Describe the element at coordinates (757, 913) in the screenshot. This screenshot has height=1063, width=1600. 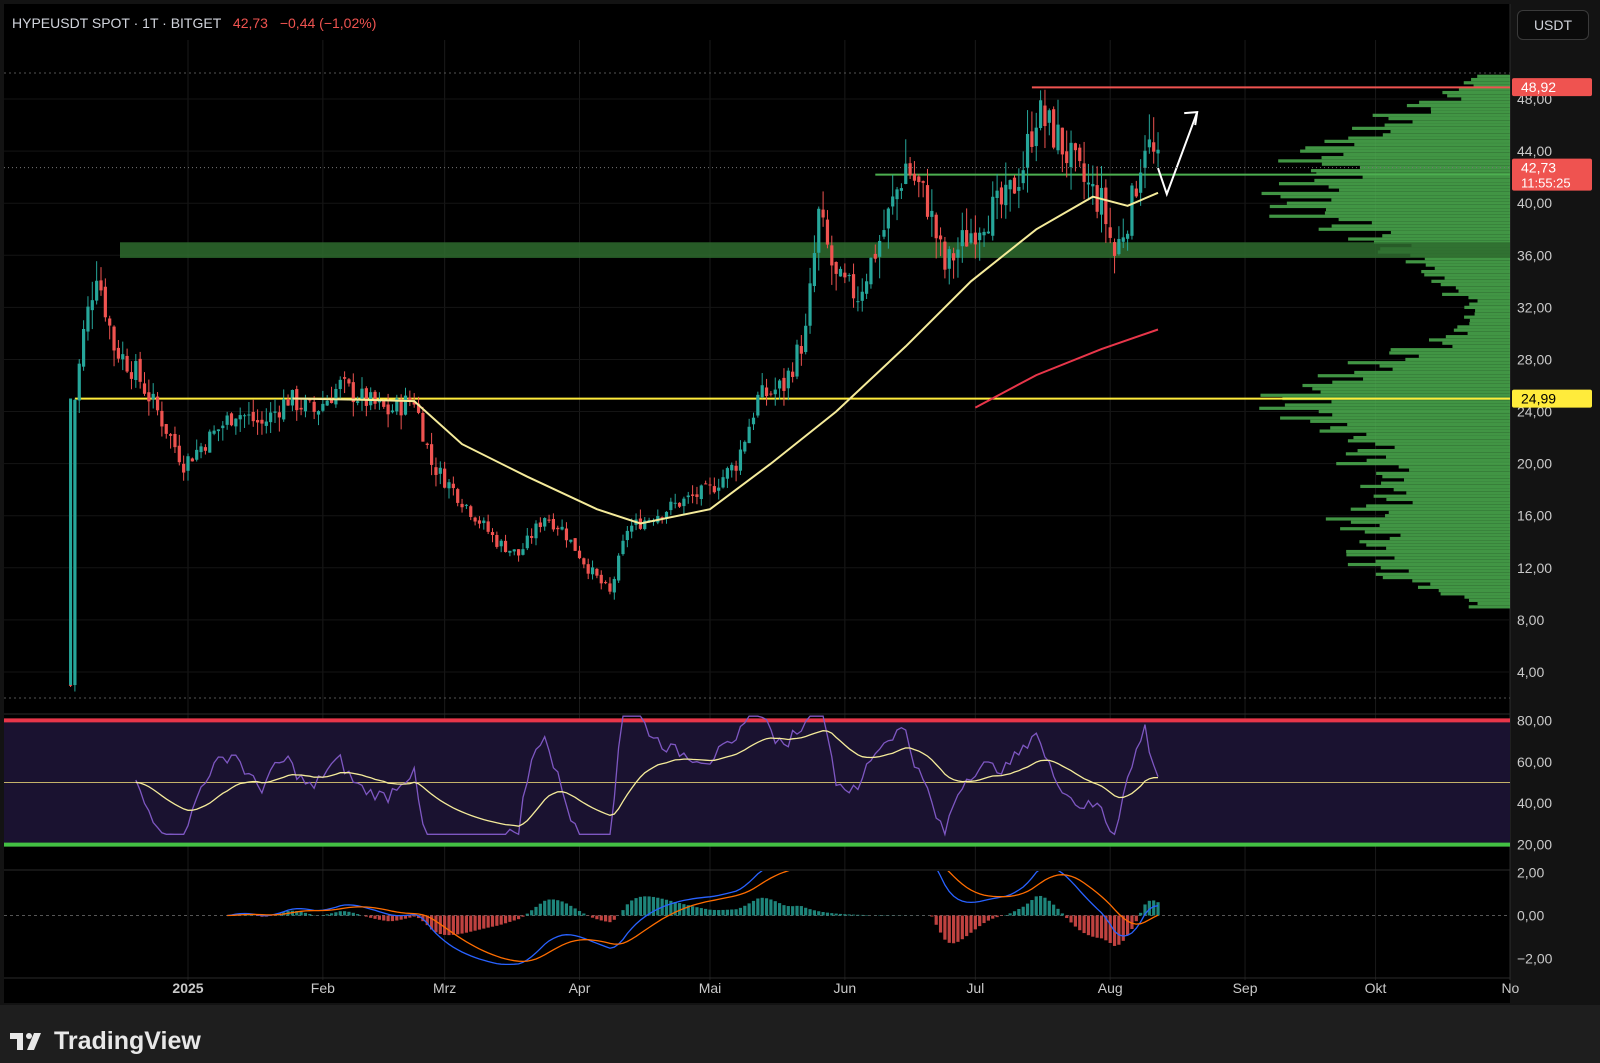
I see `macd-pane` at that location.